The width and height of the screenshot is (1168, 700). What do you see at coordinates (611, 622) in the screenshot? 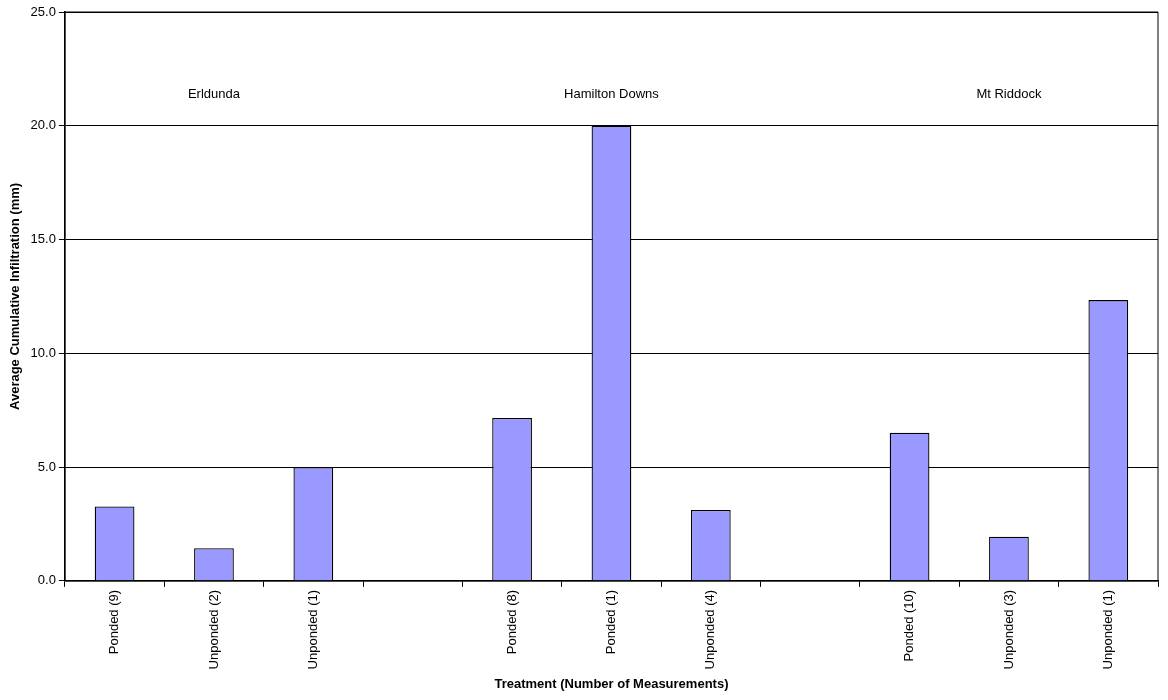
I see `x-tick-label: Ponded (1)` at bounding box center [611, 622].